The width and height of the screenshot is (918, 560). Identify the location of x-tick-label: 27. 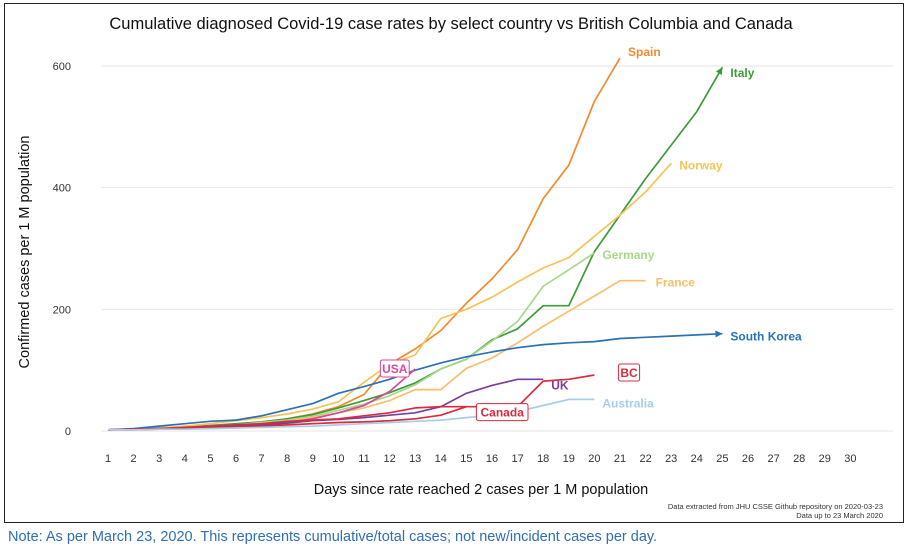
(773, 459).